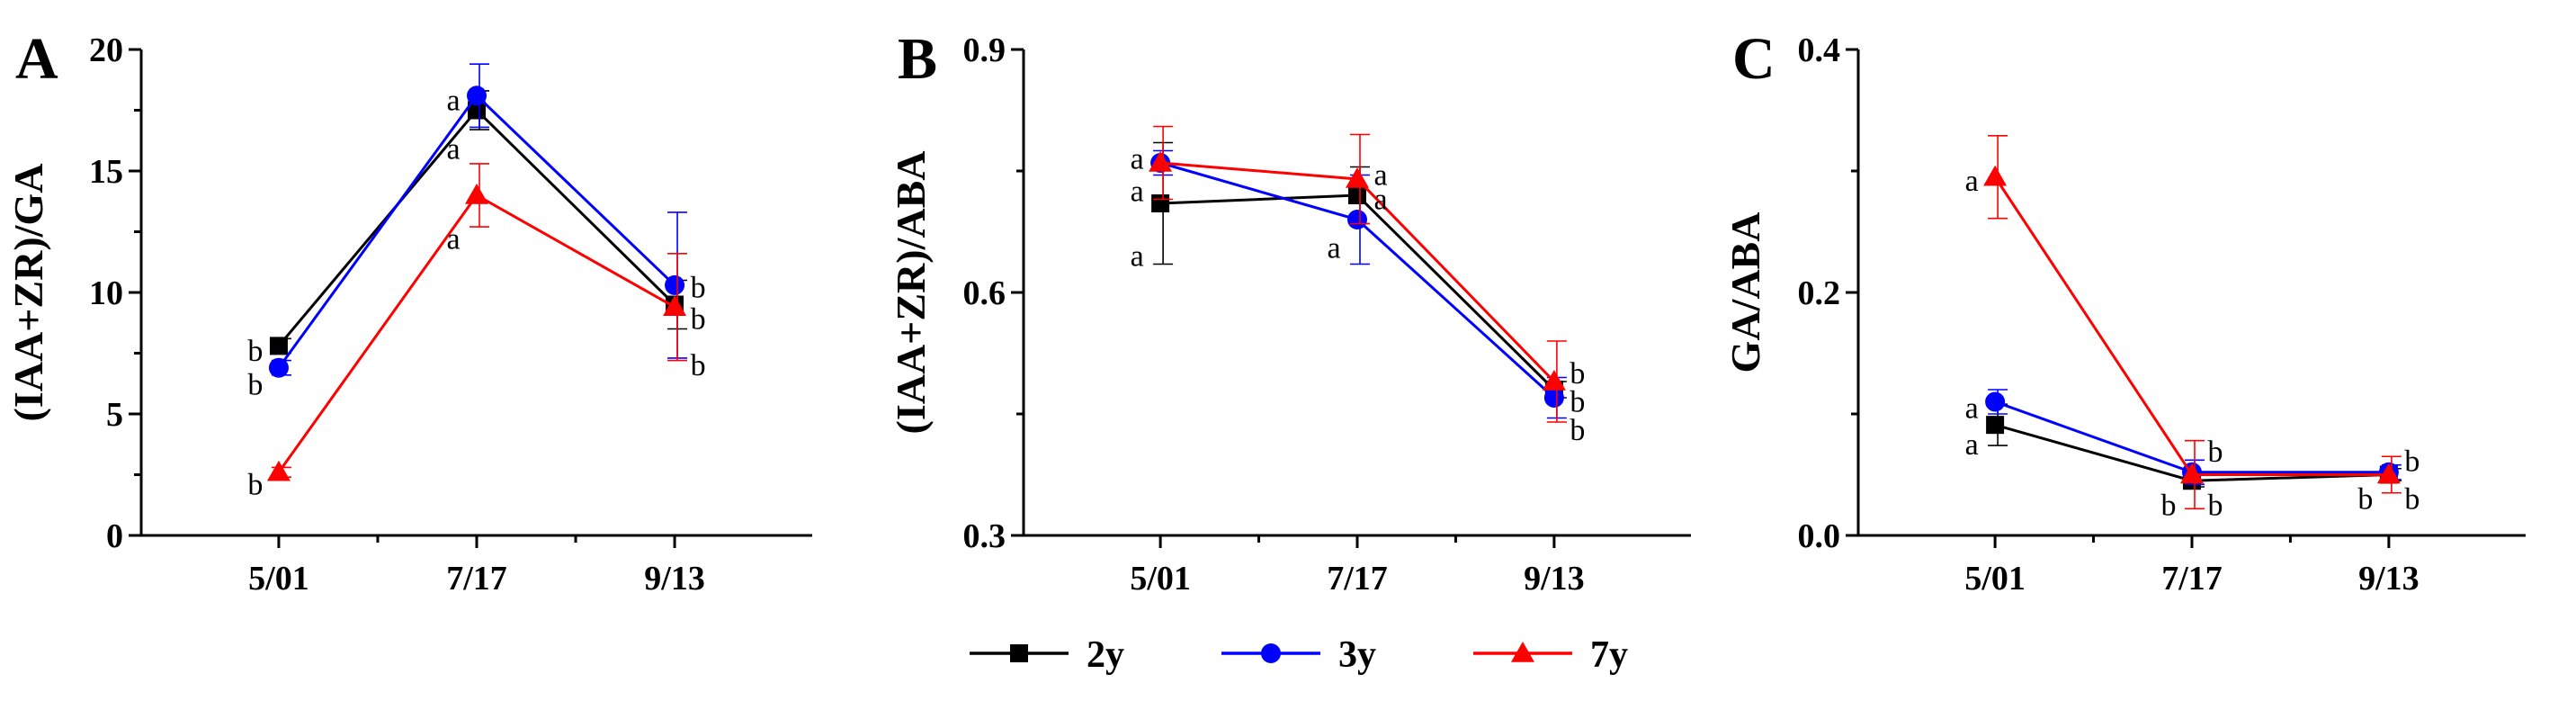  What do you see at coordinates (917, 59) in the screenshot?
I see `panel-letter: B` at bounding box center [917, 59].